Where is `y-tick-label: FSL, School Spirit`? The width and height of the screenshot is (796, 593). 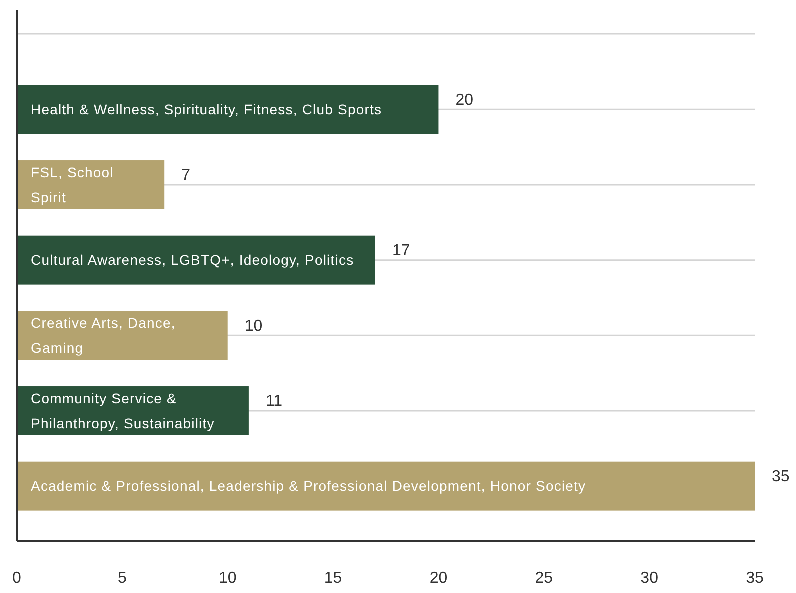
y-tick-label: FSL, School Spirit is located at coordinates (72, 185).